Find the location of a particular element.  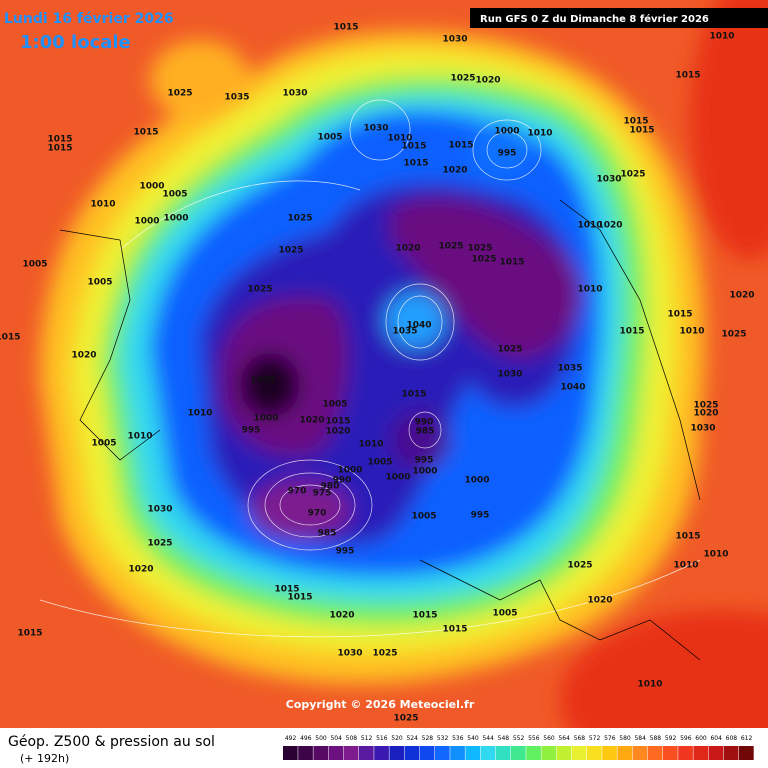

scale-label: 612 is located at coordinates (747, 738).